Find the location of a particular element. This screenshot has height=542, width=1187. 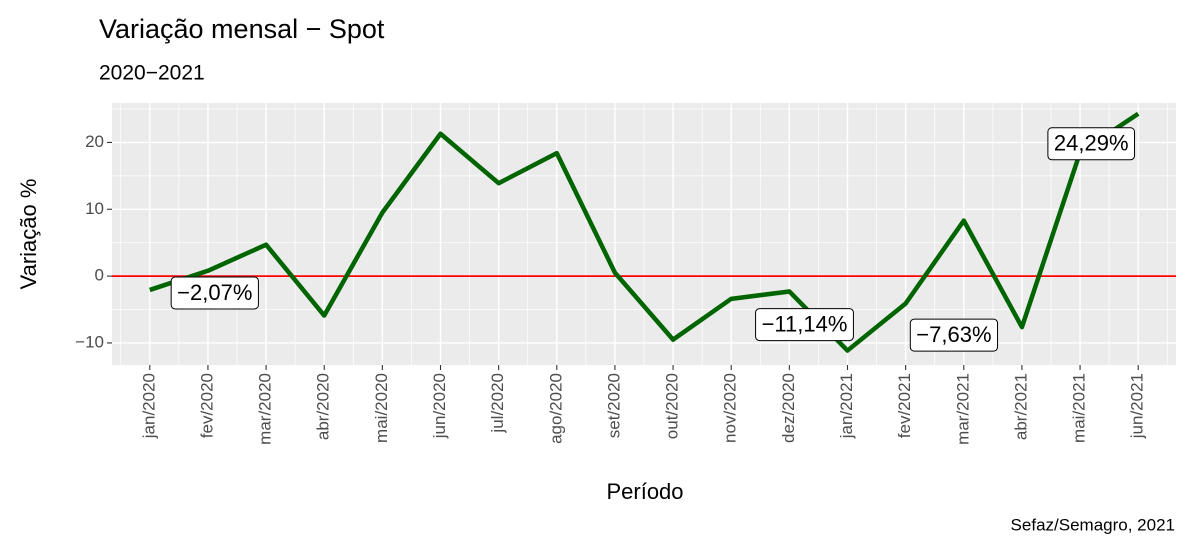

x-tick-label: out/2020 is located at coordinates (672, 406).